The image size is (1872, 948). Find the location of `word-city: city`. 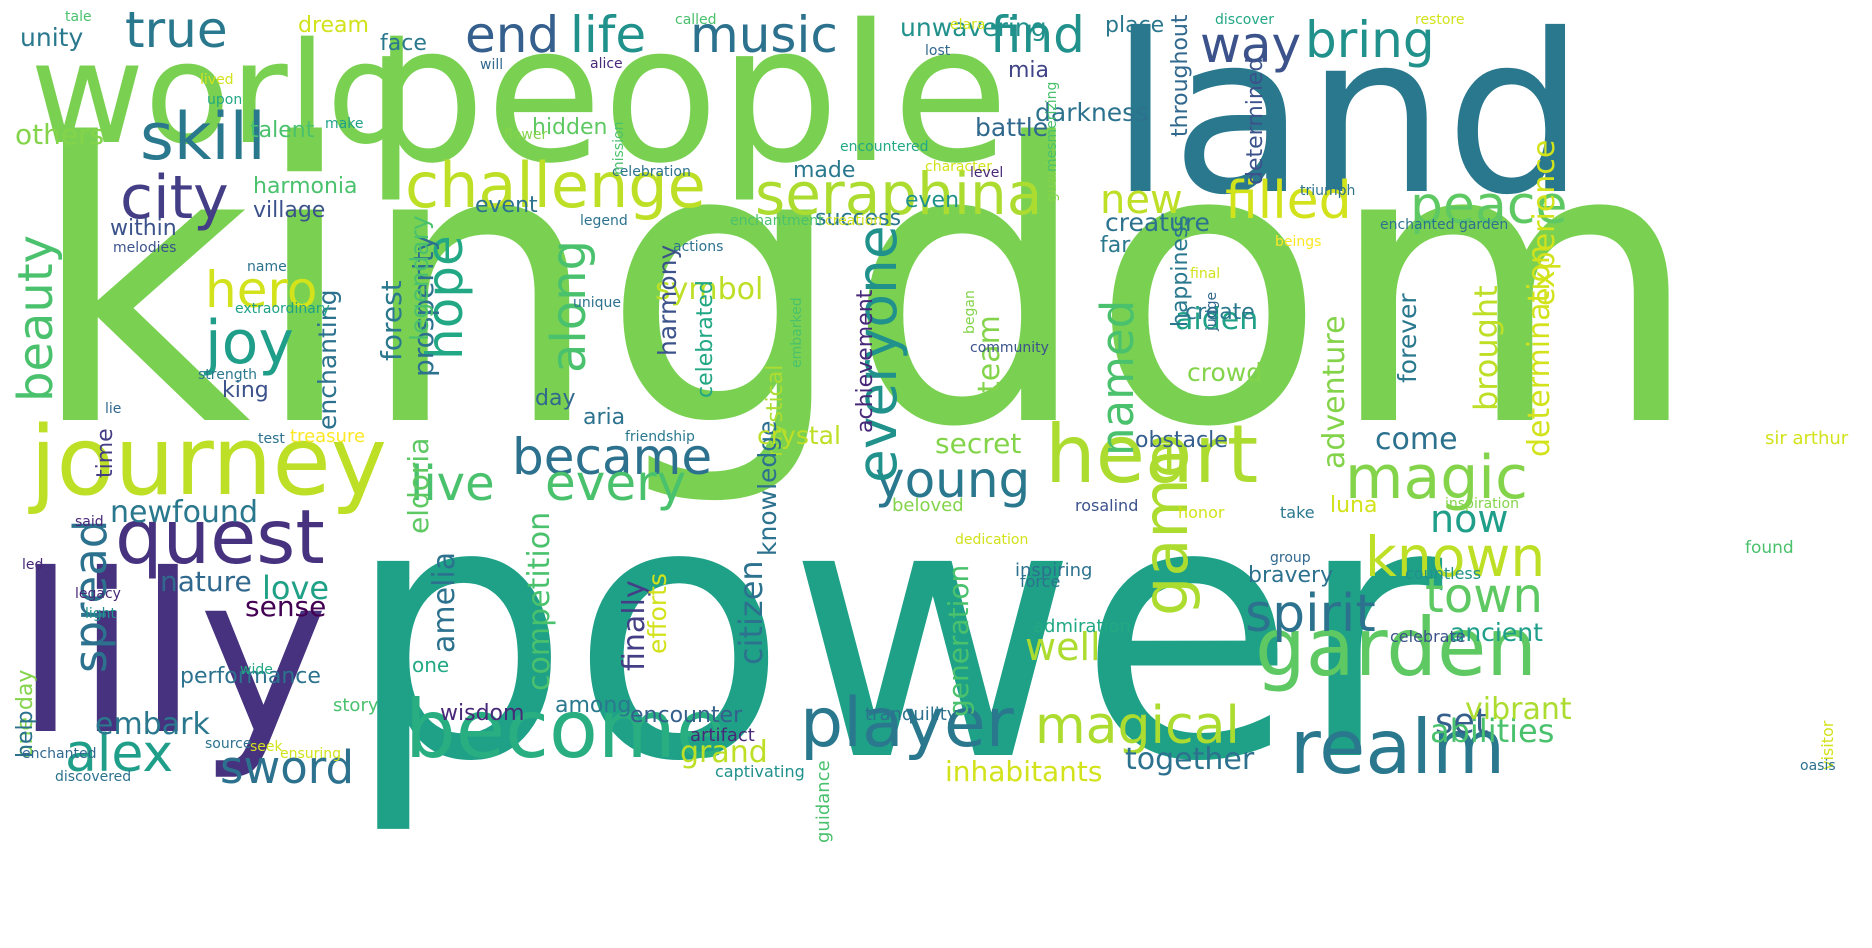

word-city: city is located at coordinates (174, 198).